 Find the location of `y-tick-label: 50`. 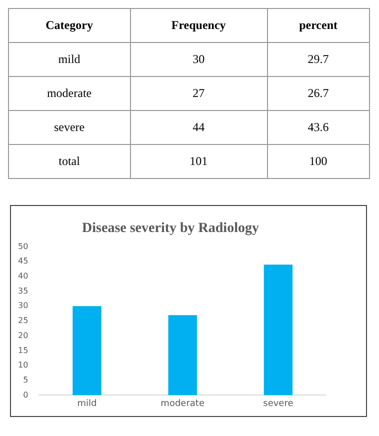

y-tick-label: 50 is located at coordinates (23, 246).